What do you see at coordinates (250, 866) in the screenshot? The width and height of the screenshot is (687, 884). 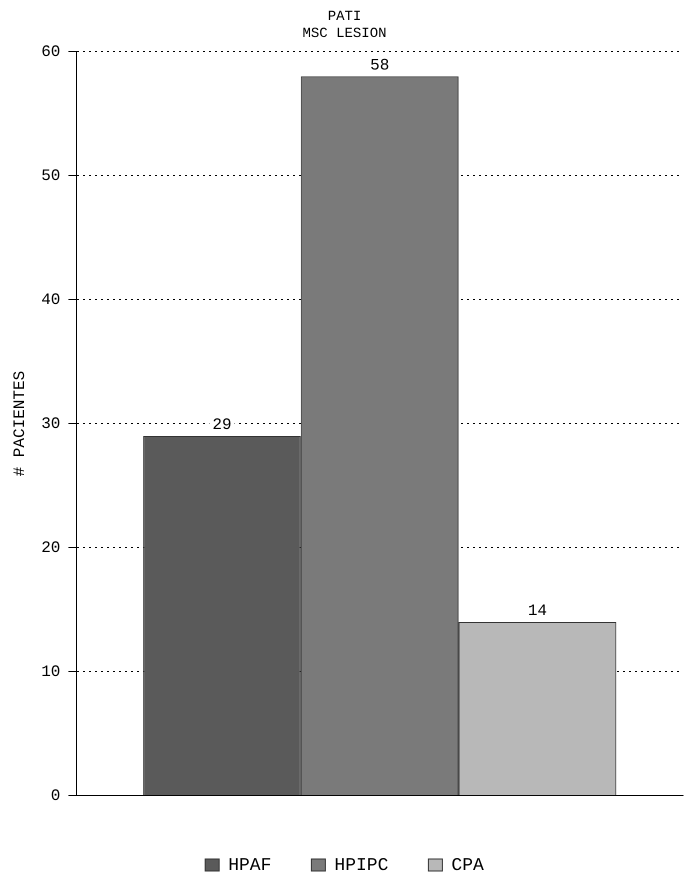 I see `legend-label: HPAF` at bounding box center [250, 866].